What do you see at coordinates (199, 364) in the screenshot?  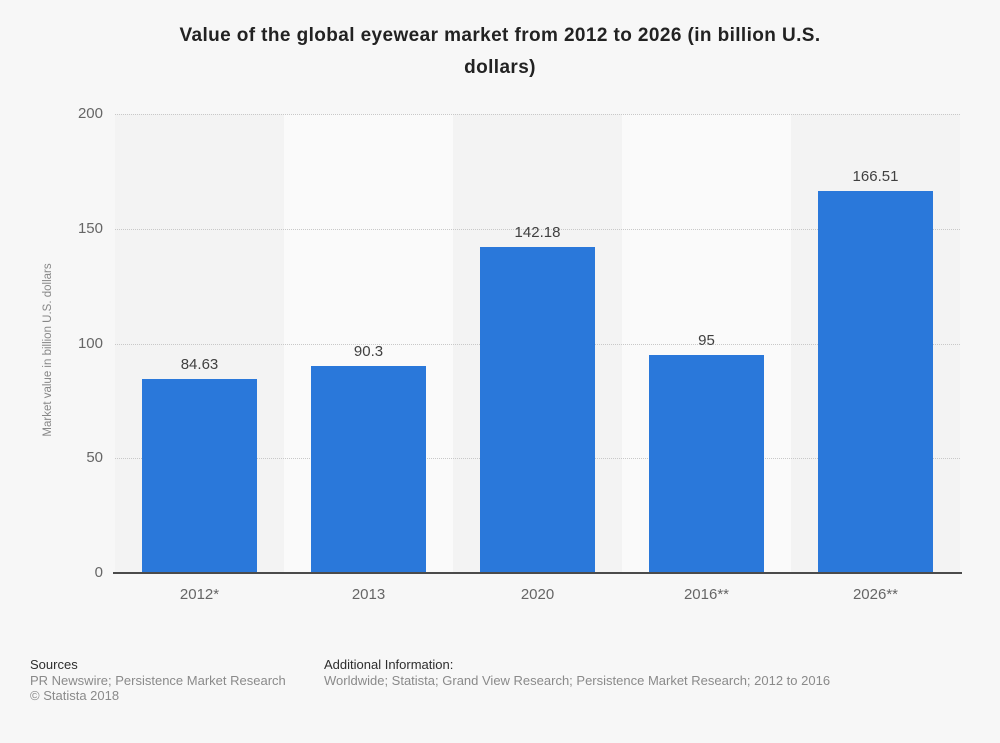 I see `bar-value-label: 84.63` at bounding box center [199, 364].